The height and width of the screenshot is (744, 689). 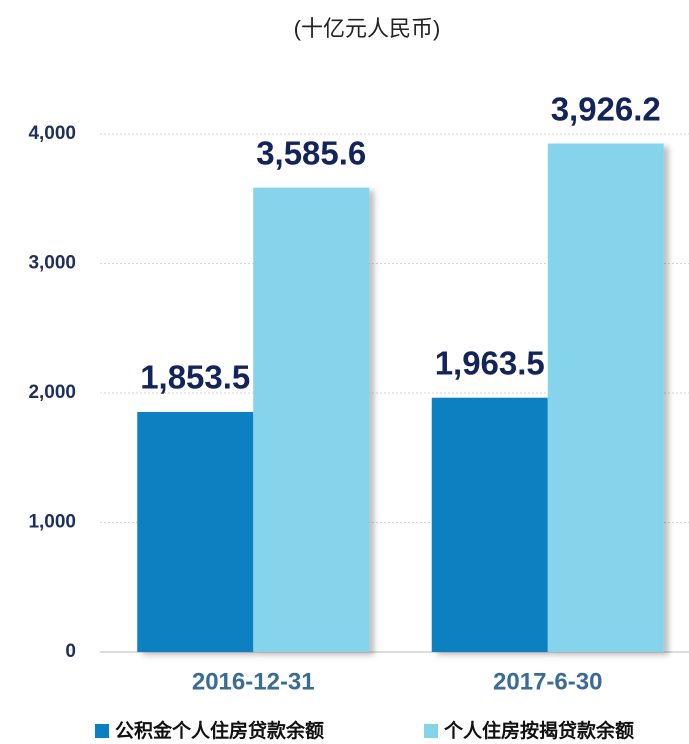 What do you see at coordinates (311, 152) in the screenshot?
I see `value-label: 3,585.6` at bounding box center [311, 152].